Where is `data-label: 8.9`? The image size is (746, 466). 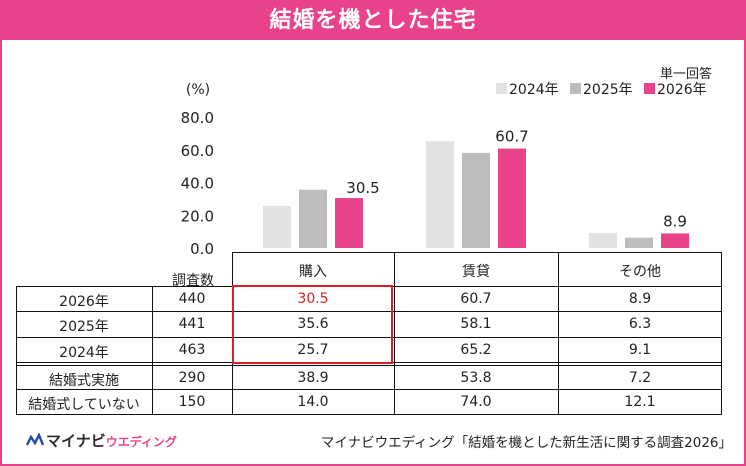 data-label: 8.9 is located at coordinates (675, 221).